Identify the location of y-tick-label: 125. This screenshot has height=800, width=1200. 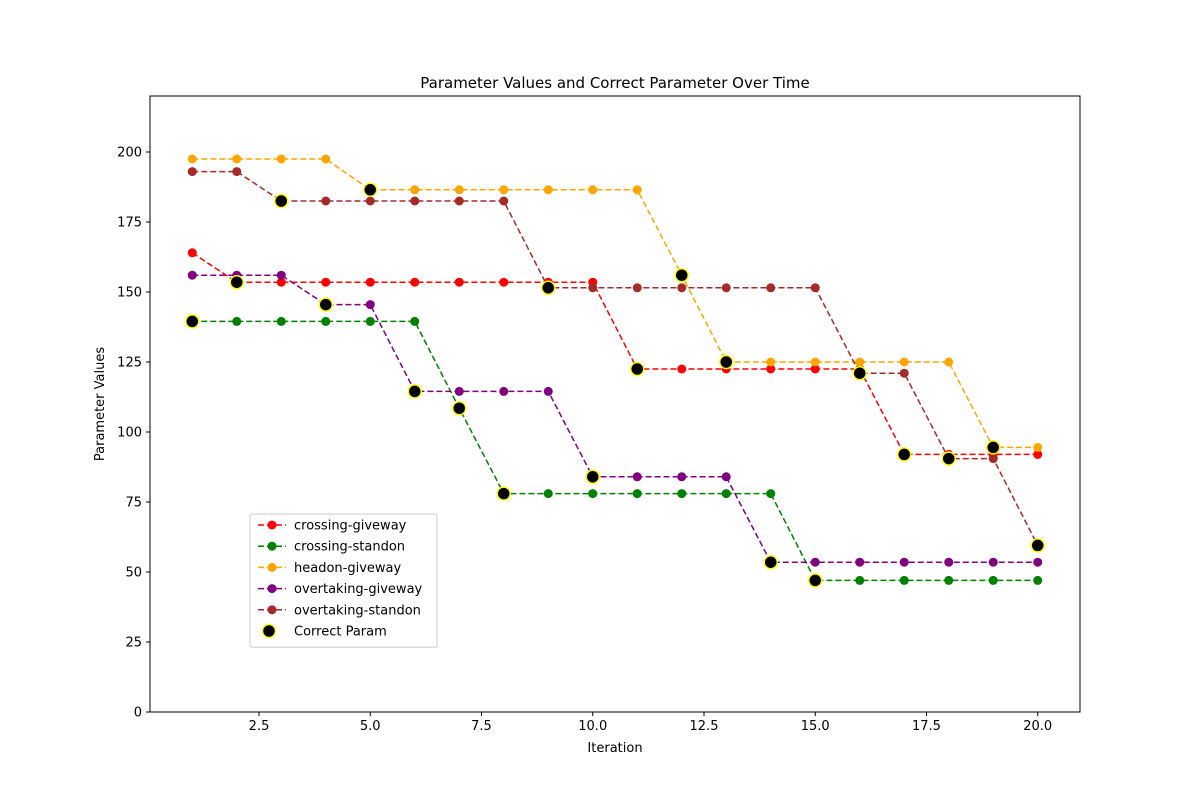
(129, 363).